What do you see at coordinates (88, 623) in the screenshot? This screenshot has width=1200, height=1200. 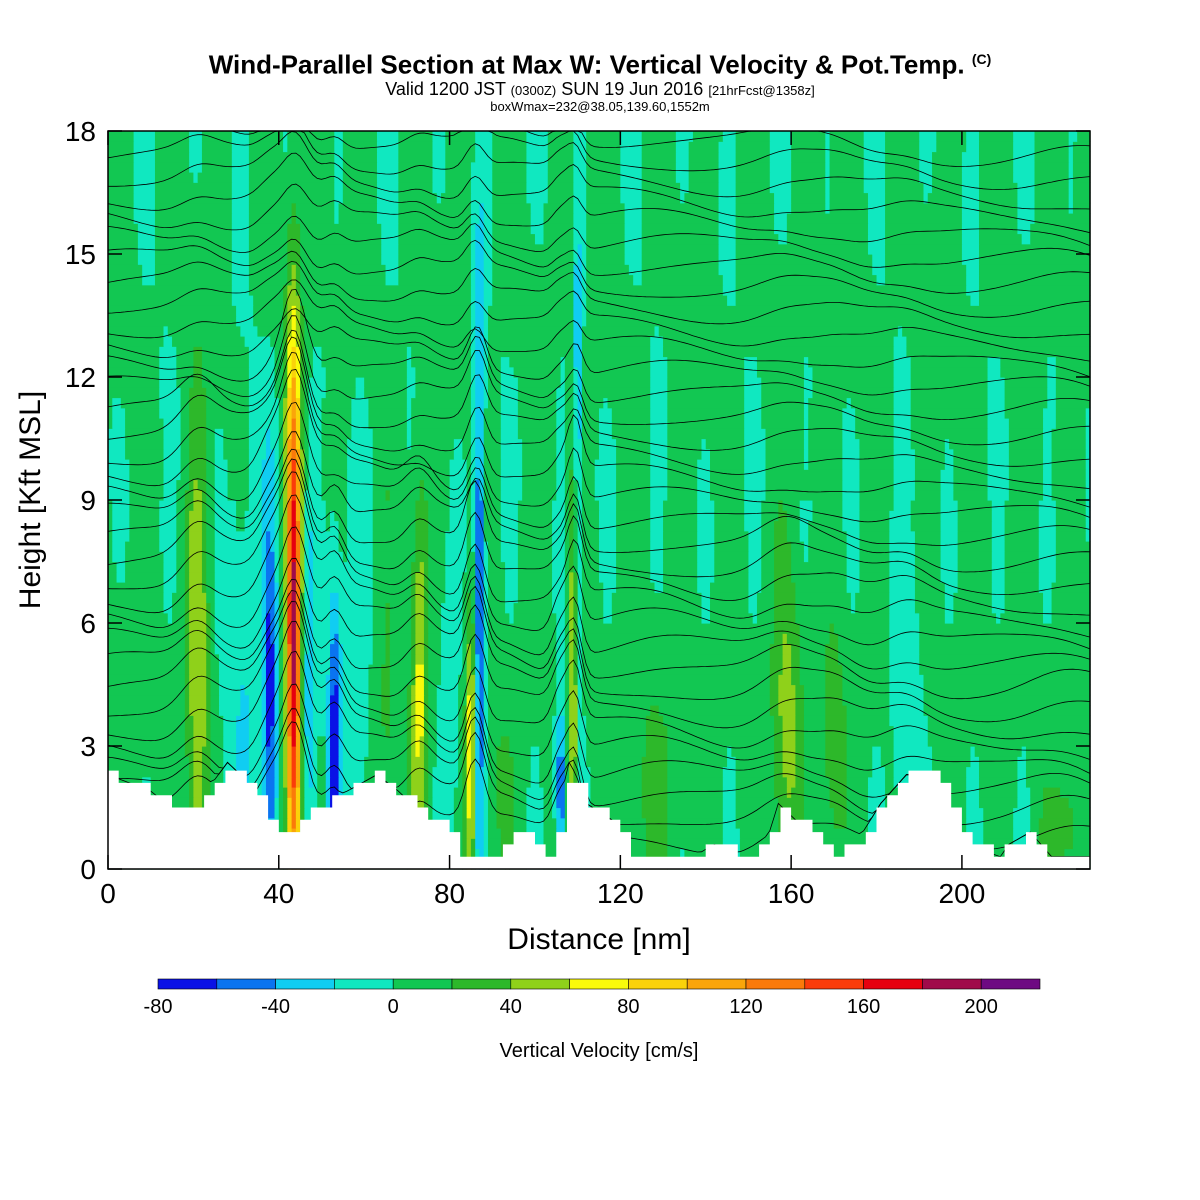 I see `y-tick-label: 6` at bounding box center [88, 623].